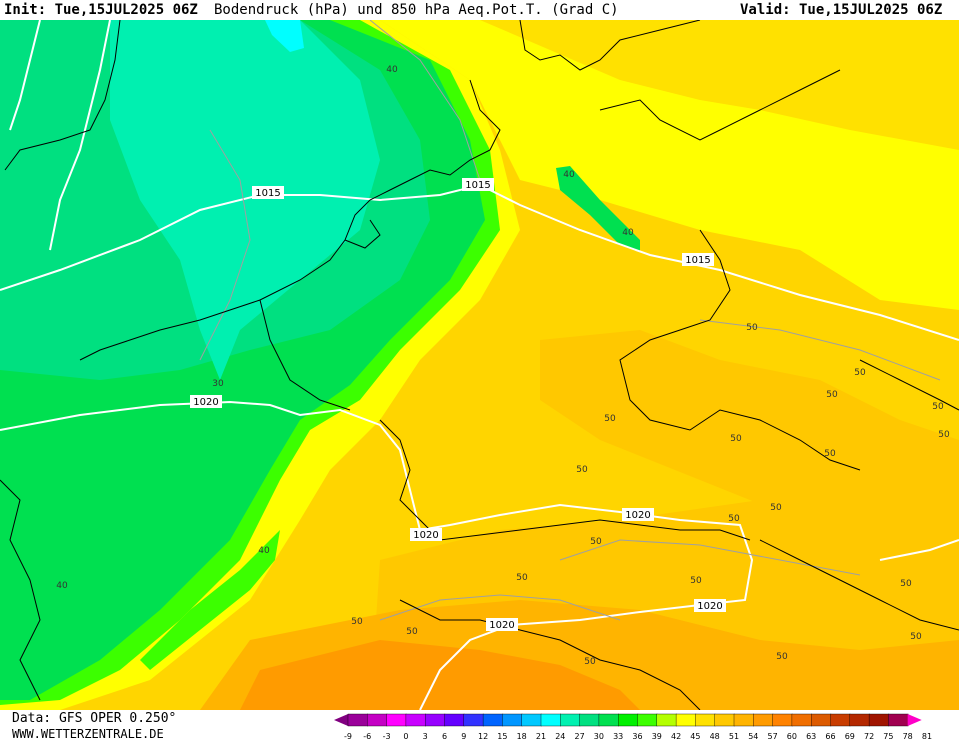  Describe the element at coordinates (367, 736) in the screenshot. I see `legend-tick-label: -6` at that location.